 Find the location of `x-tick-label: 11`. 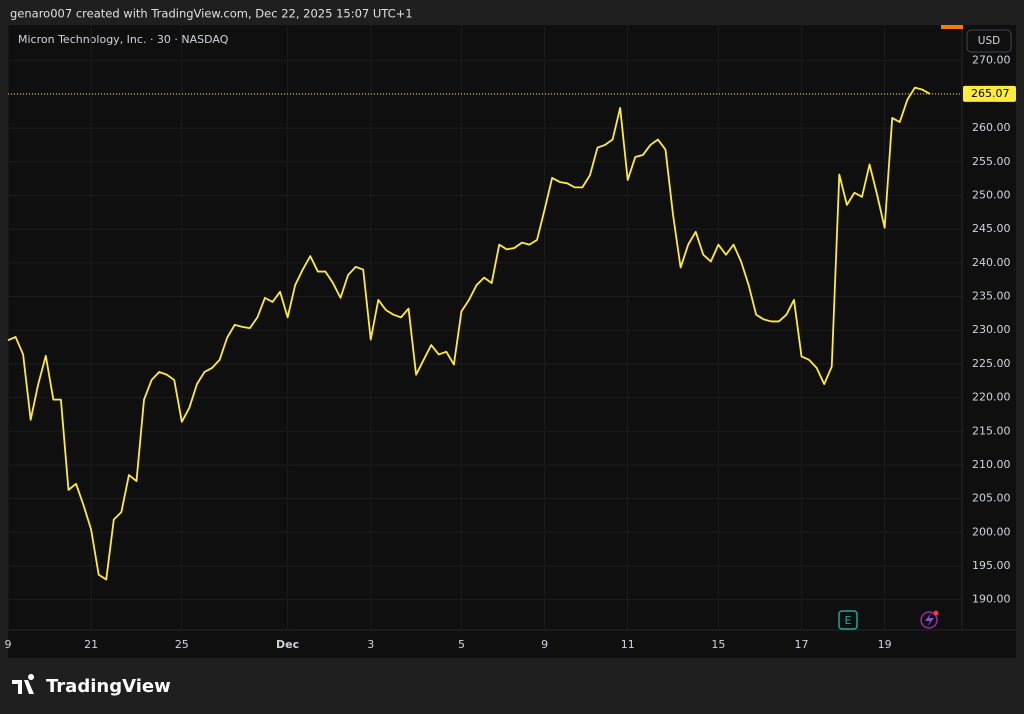

x-tick-label: 11 is located at coordinates (628, 644).